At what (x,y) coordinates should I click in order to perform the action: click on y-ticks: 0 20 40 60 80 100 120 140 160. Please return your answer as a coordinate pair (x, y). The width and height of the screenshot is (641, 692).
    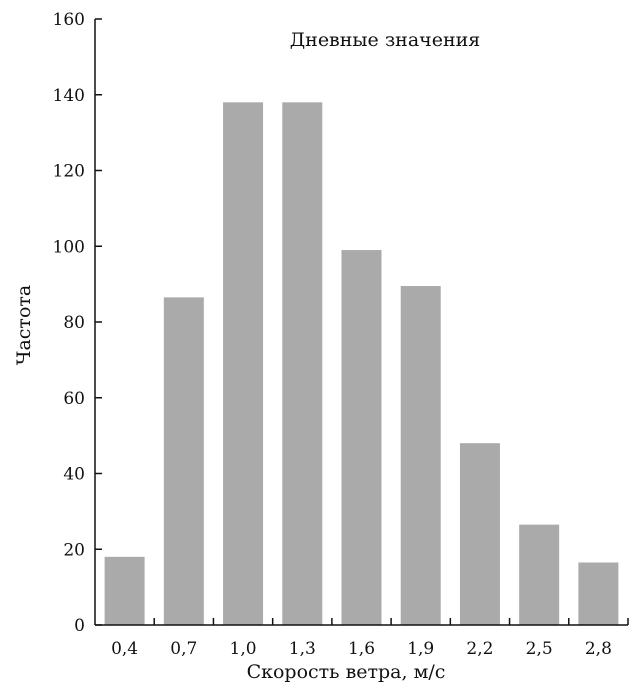
    Looking at the image, I should click on (77, 323).